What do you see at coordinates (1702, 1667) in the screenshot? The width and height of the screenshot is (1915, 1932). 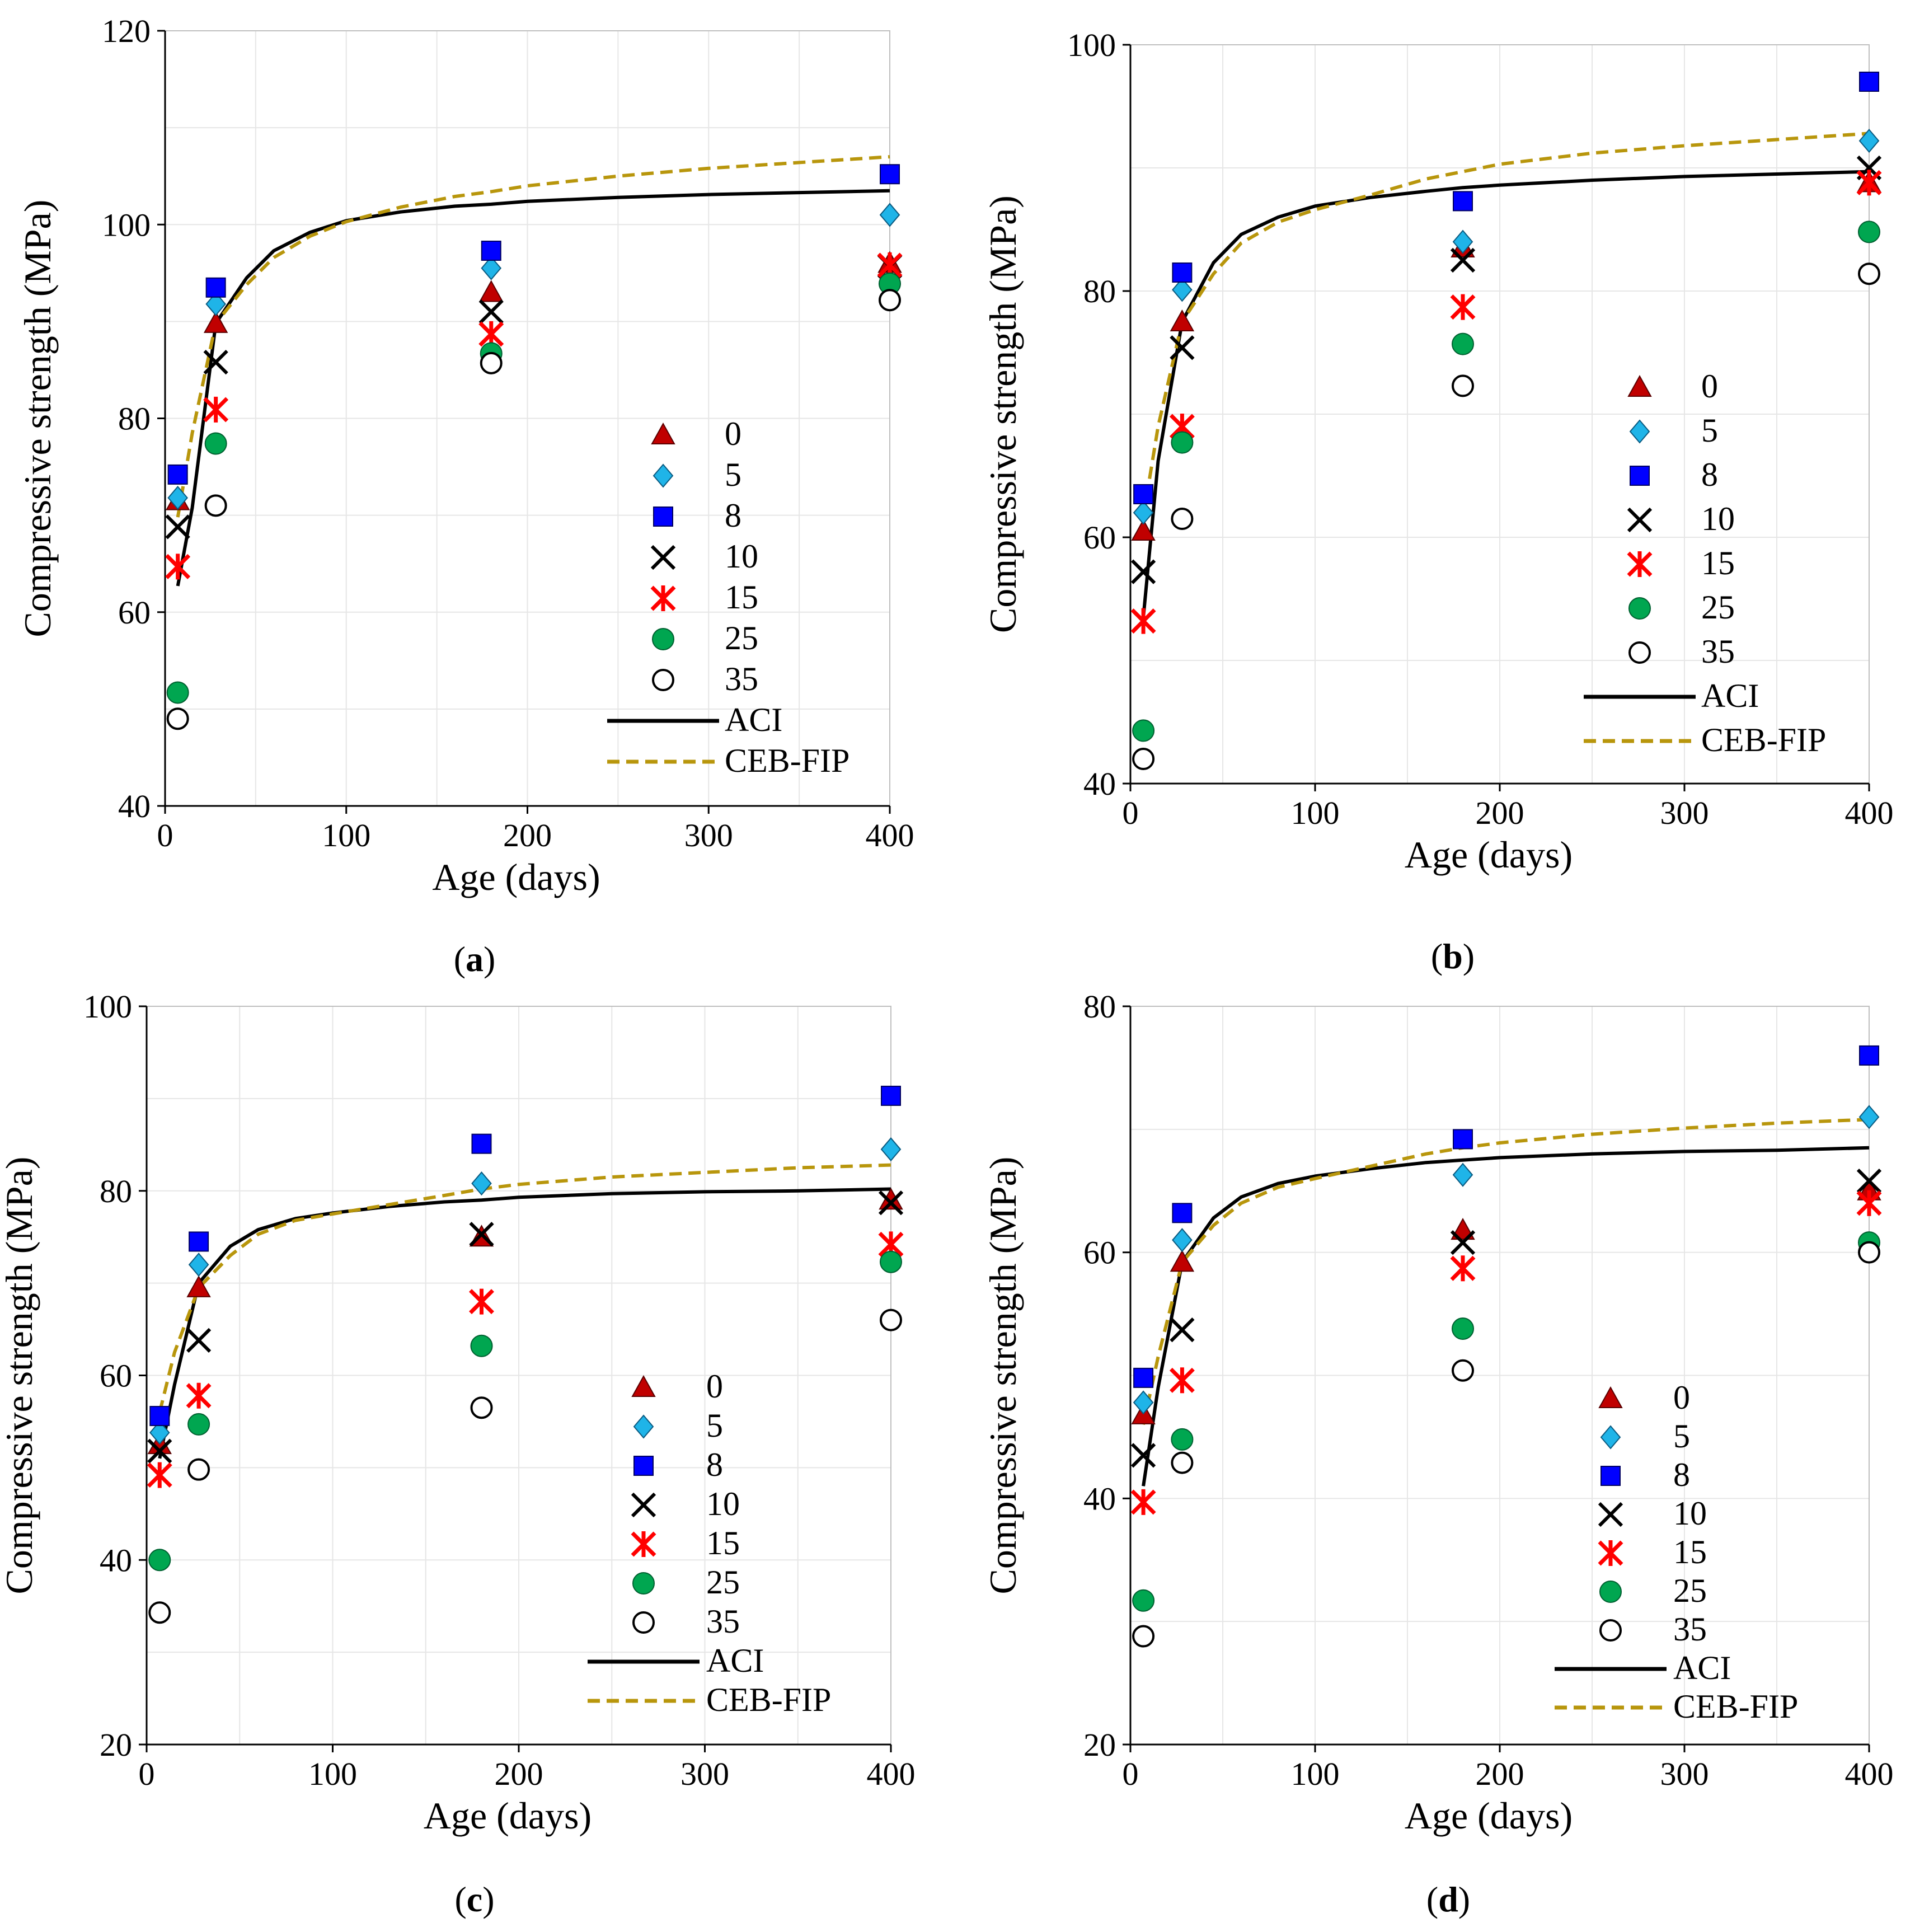 I see `legend-label: ACI` at bounding box center [1702, 1667].